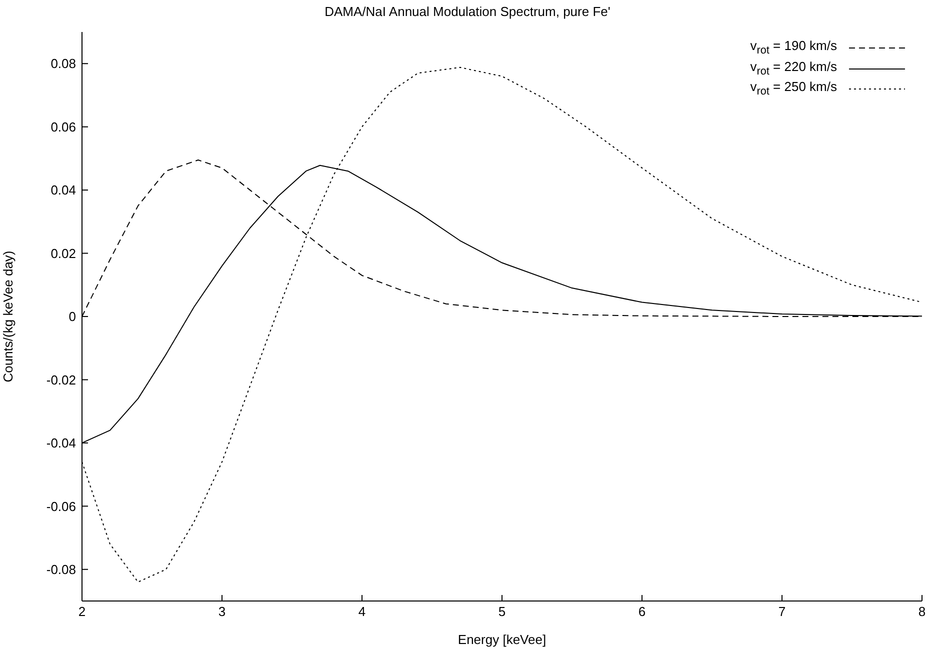 This screenshot has height=656, width=935. What do you see at coordinates (468, 11) in the screenshot?
I see `chart-title: DAMA/NaI Annual Modulation Spectrum, pure Fe'` at bounding box center [468, 11].